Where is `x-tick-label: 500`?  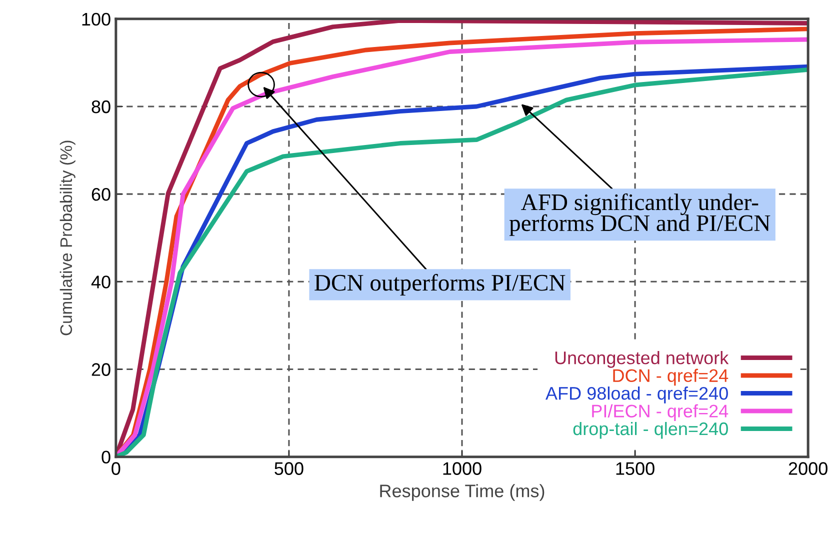
x-tick-label: 500 is located at coordinates (289, 468).